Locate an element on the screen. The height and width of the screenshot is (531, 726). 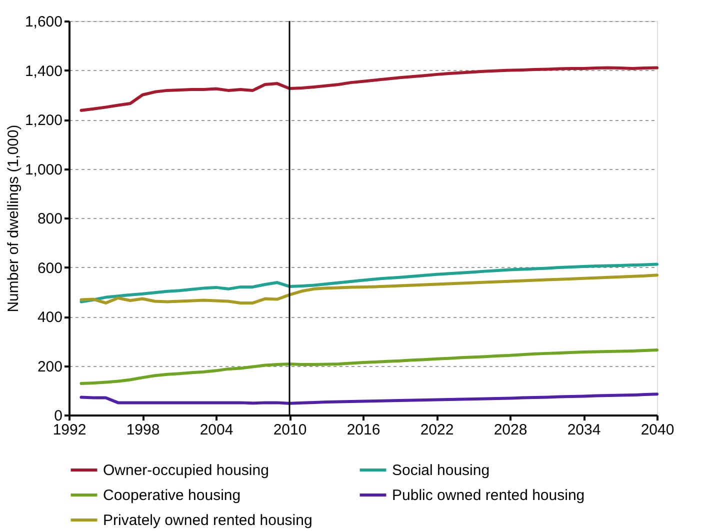
legend-label: Public owned rented housing is located at coordinates (488, 495).